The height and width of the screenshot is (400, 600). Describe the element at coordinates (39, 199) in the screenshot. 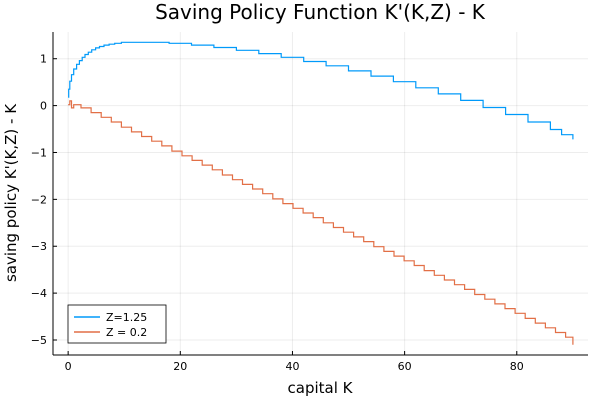

I see `y-tick-label: −2` at that location.